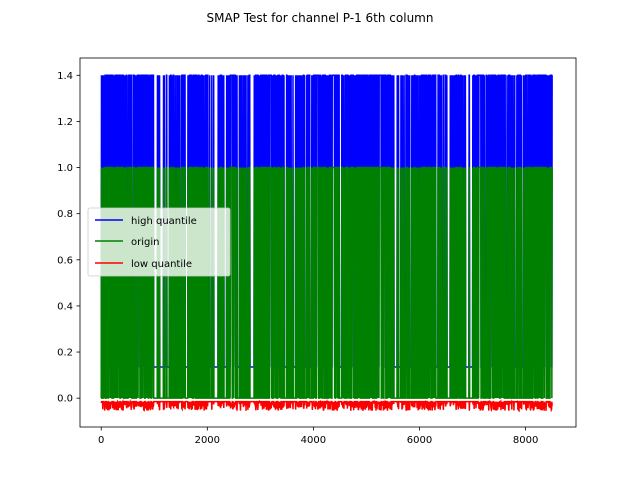  What do you see at coordinates (65, 399) in the screenshot?
I see `y-tick-label: 0.0` at bounding box center [65, 399].